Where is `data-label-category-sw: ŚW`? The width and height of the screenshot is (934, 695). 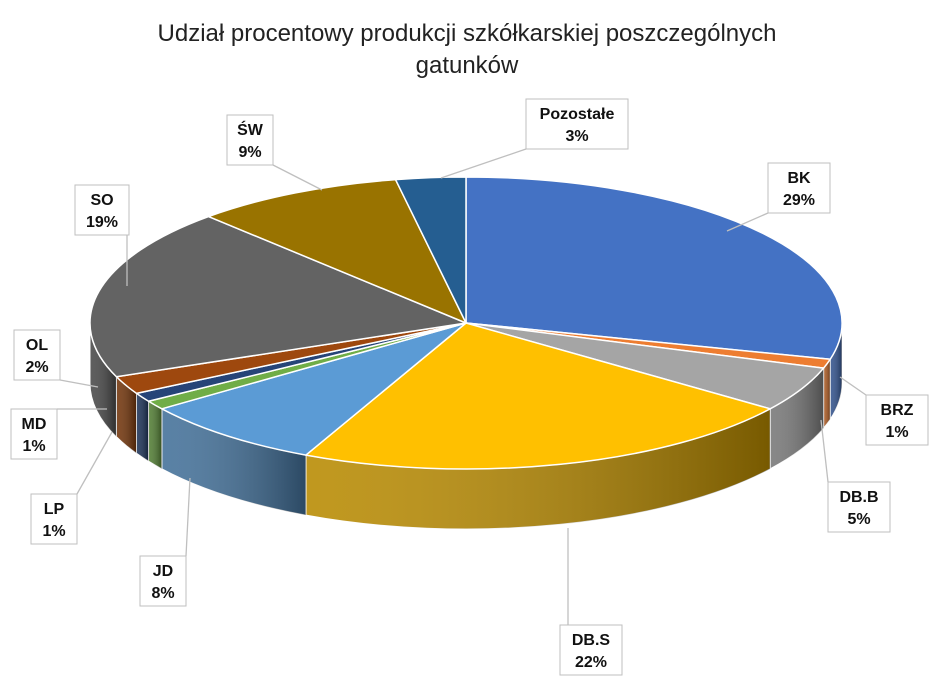 data-label-category-sw: ŚW is located at coordinates (250, 129).